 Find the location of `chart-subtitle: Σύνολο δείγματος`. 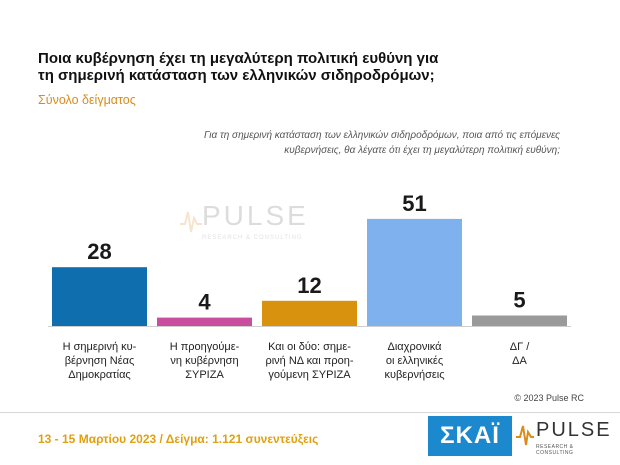

chart-subtitle: Σύνολο δείγματος is located at coordinates (87, 100).